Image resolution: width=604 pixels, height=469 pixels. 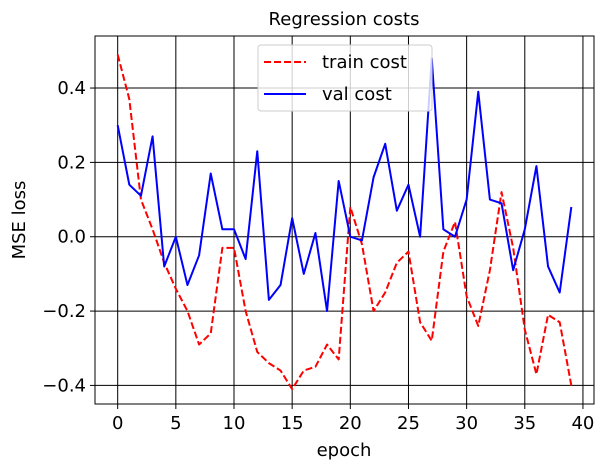 What do you see at coordinates (408, 423) in the screenshot?
I see `x-tick-label: 25` at bounding box center [408, 423].